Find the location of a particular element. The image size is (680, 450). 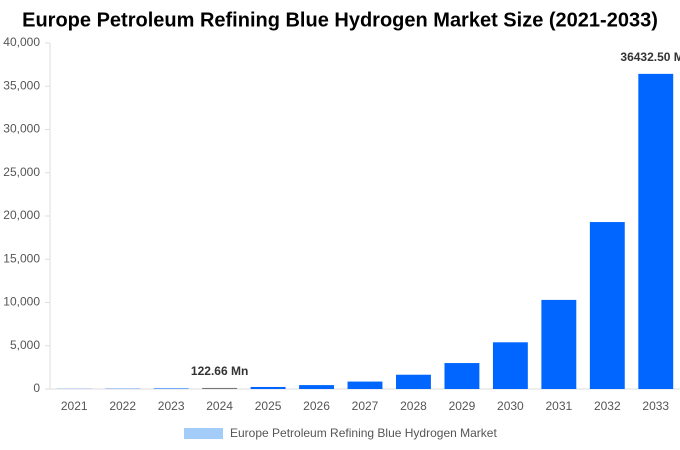

y-tick-label: 5,000 is located at coordinates (25, 345).